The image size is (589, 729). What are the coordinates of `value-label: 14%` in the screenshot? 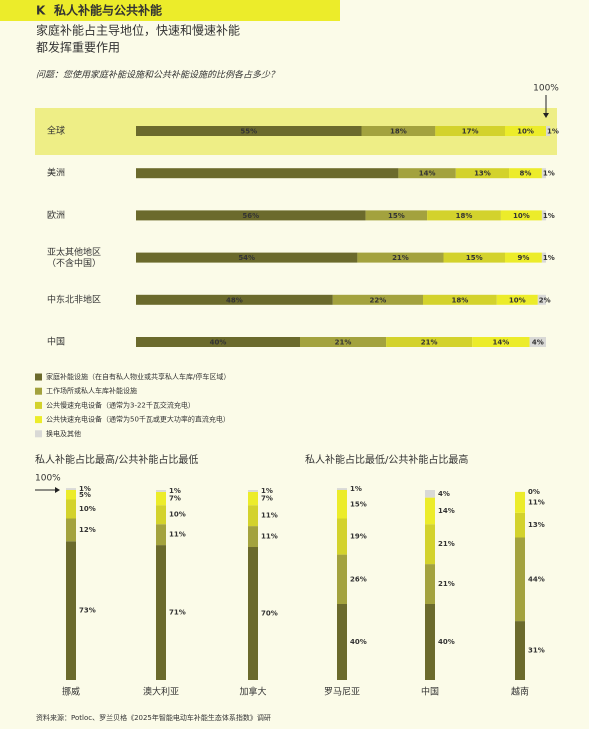 It's located at (501, 343).